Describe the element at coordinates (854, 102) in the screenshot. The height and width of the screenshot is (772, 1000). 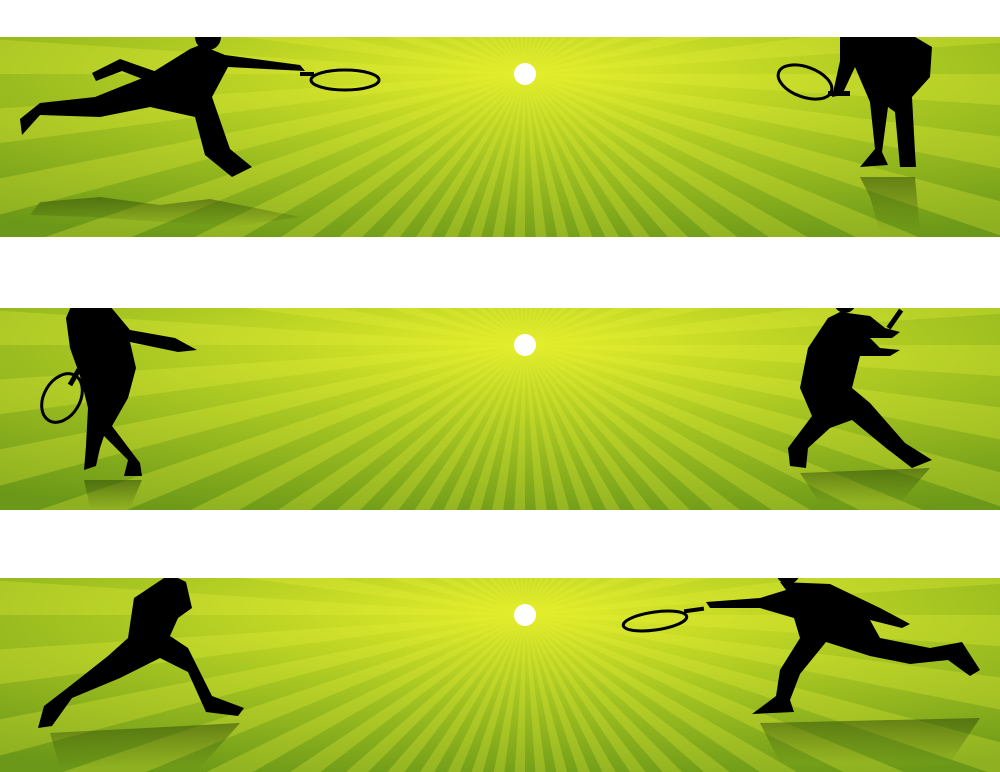
I see `ready-stance-player` at that location.